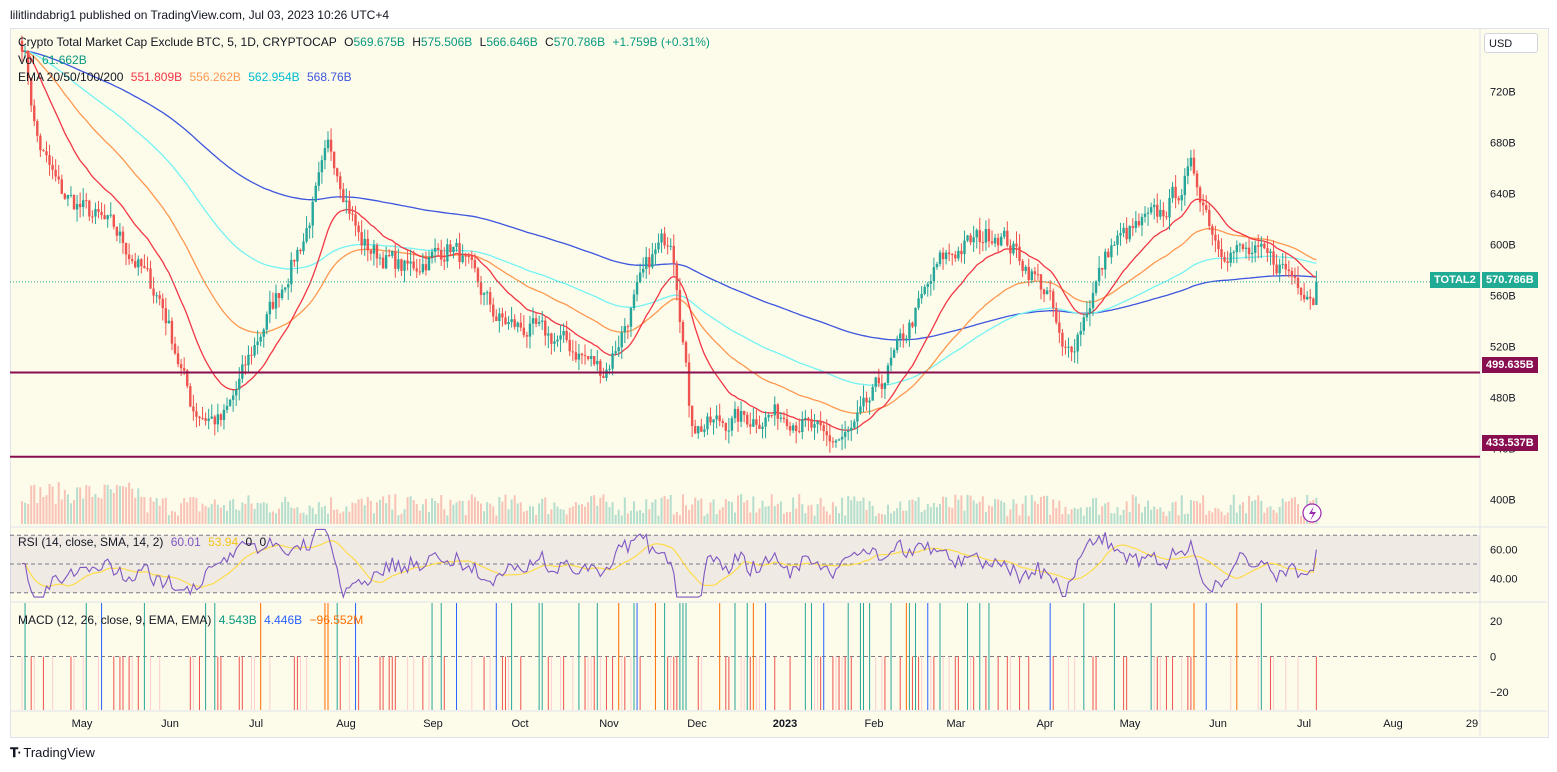  What do you see at coordinates (1130, 724) in the screenshot?
I see `time-tick-label: May` at bounding box center [1130, 724].